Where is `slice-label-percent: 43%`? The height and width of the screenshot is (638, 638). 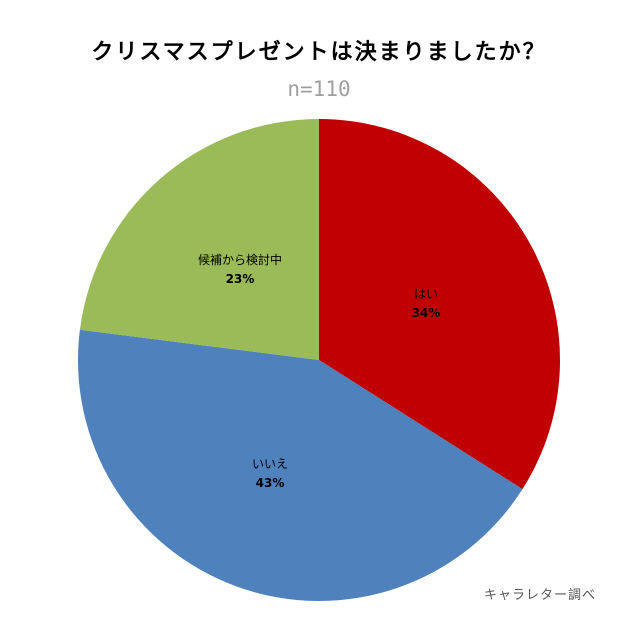 slice-label-percent: 43% is located at coordinates (270, 483).